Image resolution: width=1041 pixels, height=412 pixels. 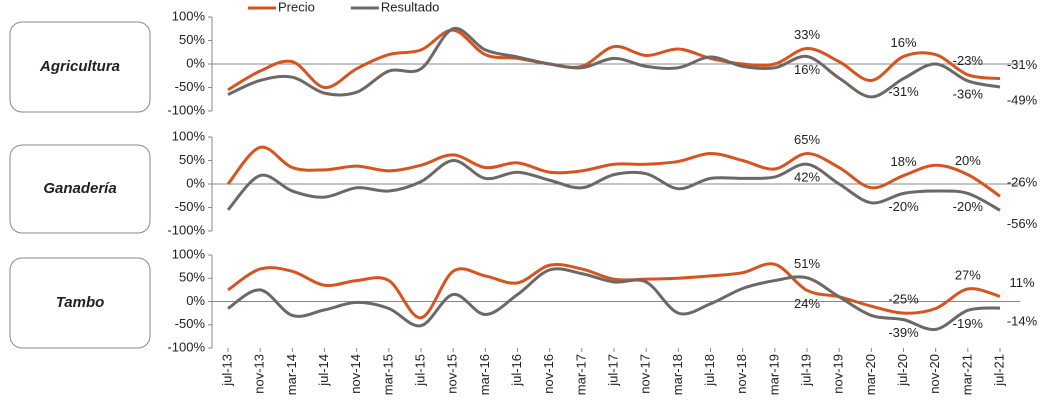 I want to click on value-label: -49%, so click(x=1022, y=99).